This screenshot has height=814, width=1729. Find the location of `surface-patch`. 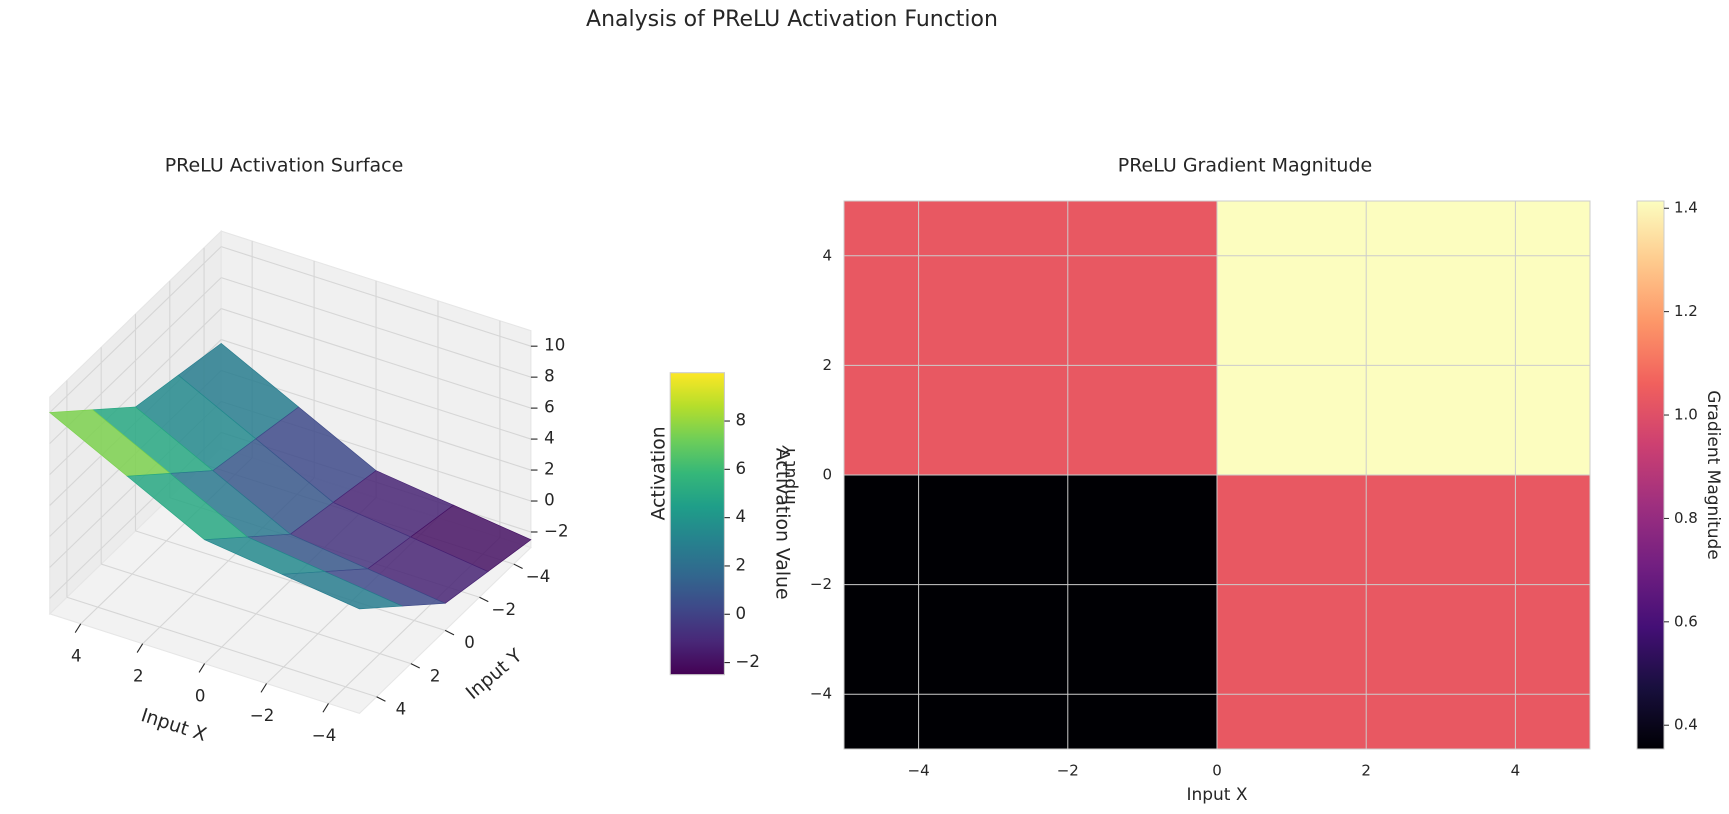

surface-patch is located at coordinates (342, 590).